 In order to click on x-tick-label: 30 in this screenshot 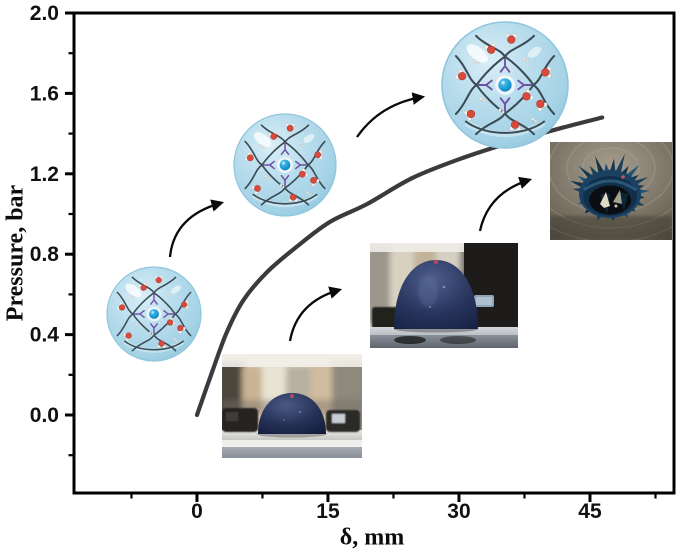, I will do `click(458, 511)`.